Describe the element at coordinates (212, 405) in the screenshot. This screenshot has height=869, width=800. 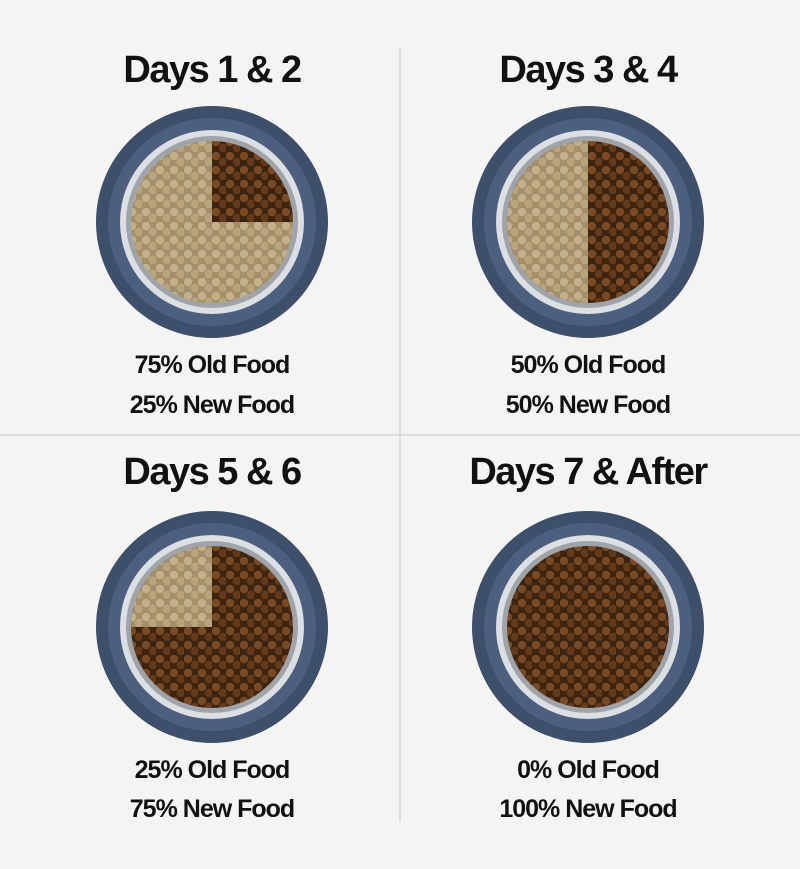
I see `ratio-line: 25% New Food` at that location.